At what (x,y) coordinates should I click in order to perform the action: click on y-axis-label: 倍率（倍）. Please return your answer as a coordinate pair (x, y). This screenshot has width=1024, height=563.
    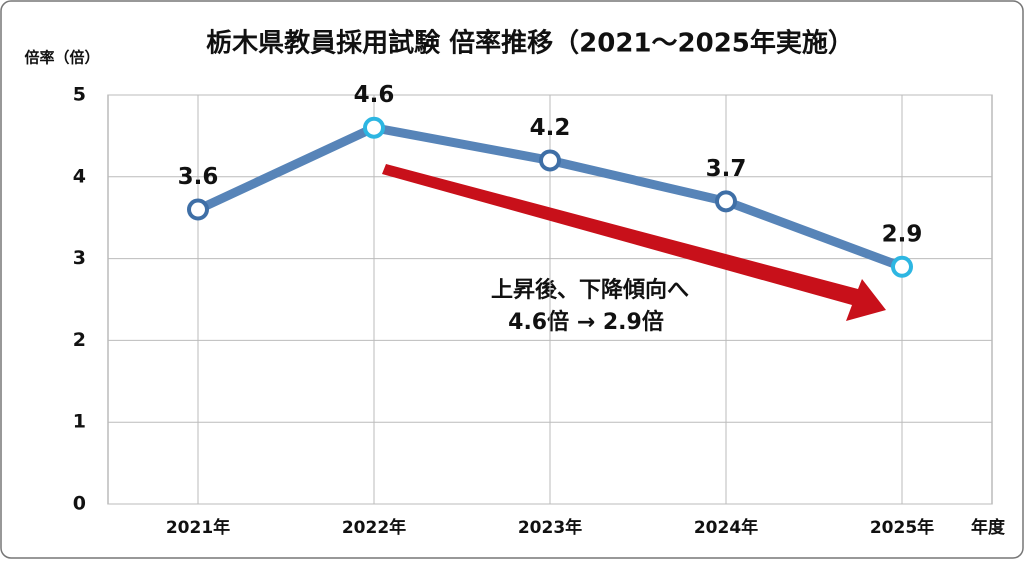
    Looking at the image, I should click on (61, 58).